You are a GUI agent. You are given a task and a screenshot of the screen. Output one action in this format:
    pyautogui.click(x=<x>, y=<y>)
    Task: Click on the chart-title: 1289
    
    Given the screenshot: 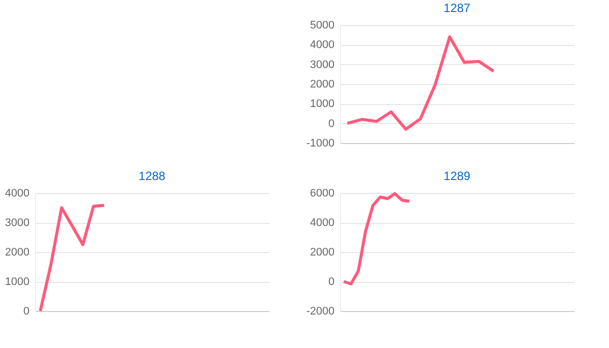 What is the action you would take?
    pyautogui.click(x=457, y=176)
    